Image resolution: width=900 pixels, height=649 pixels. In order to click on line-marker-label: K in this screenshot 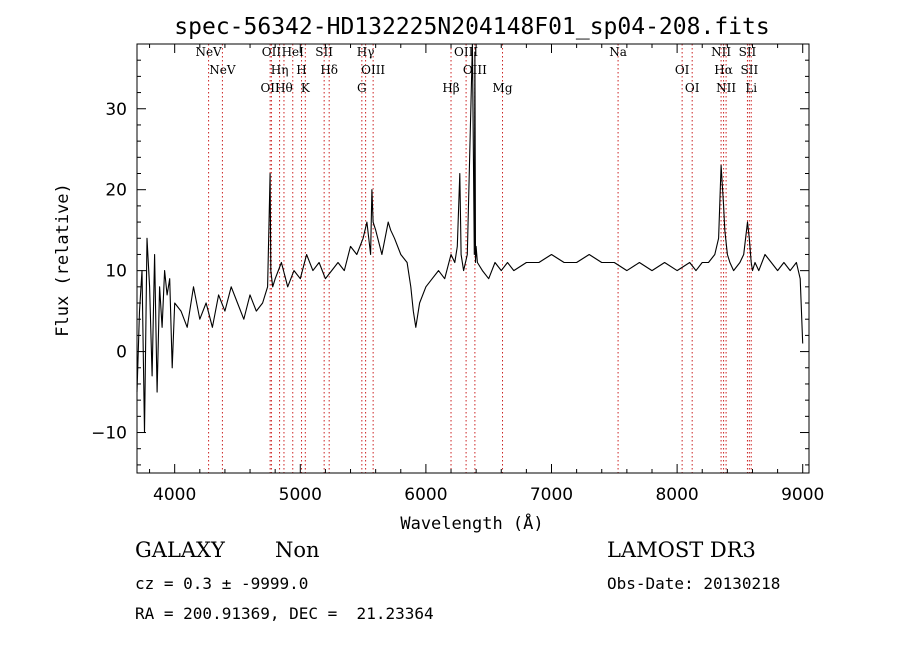, I will do `click(306, 88)`.